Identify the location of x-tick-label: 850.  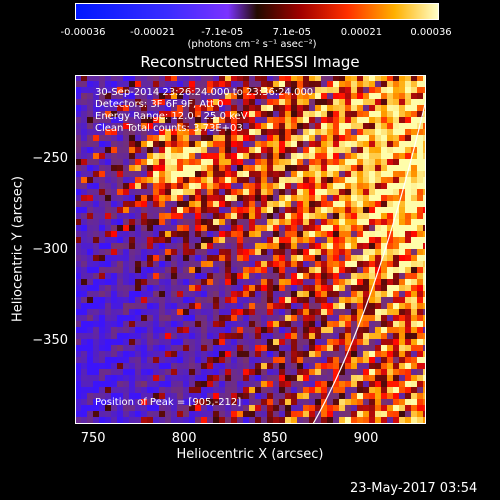
(275, 438).